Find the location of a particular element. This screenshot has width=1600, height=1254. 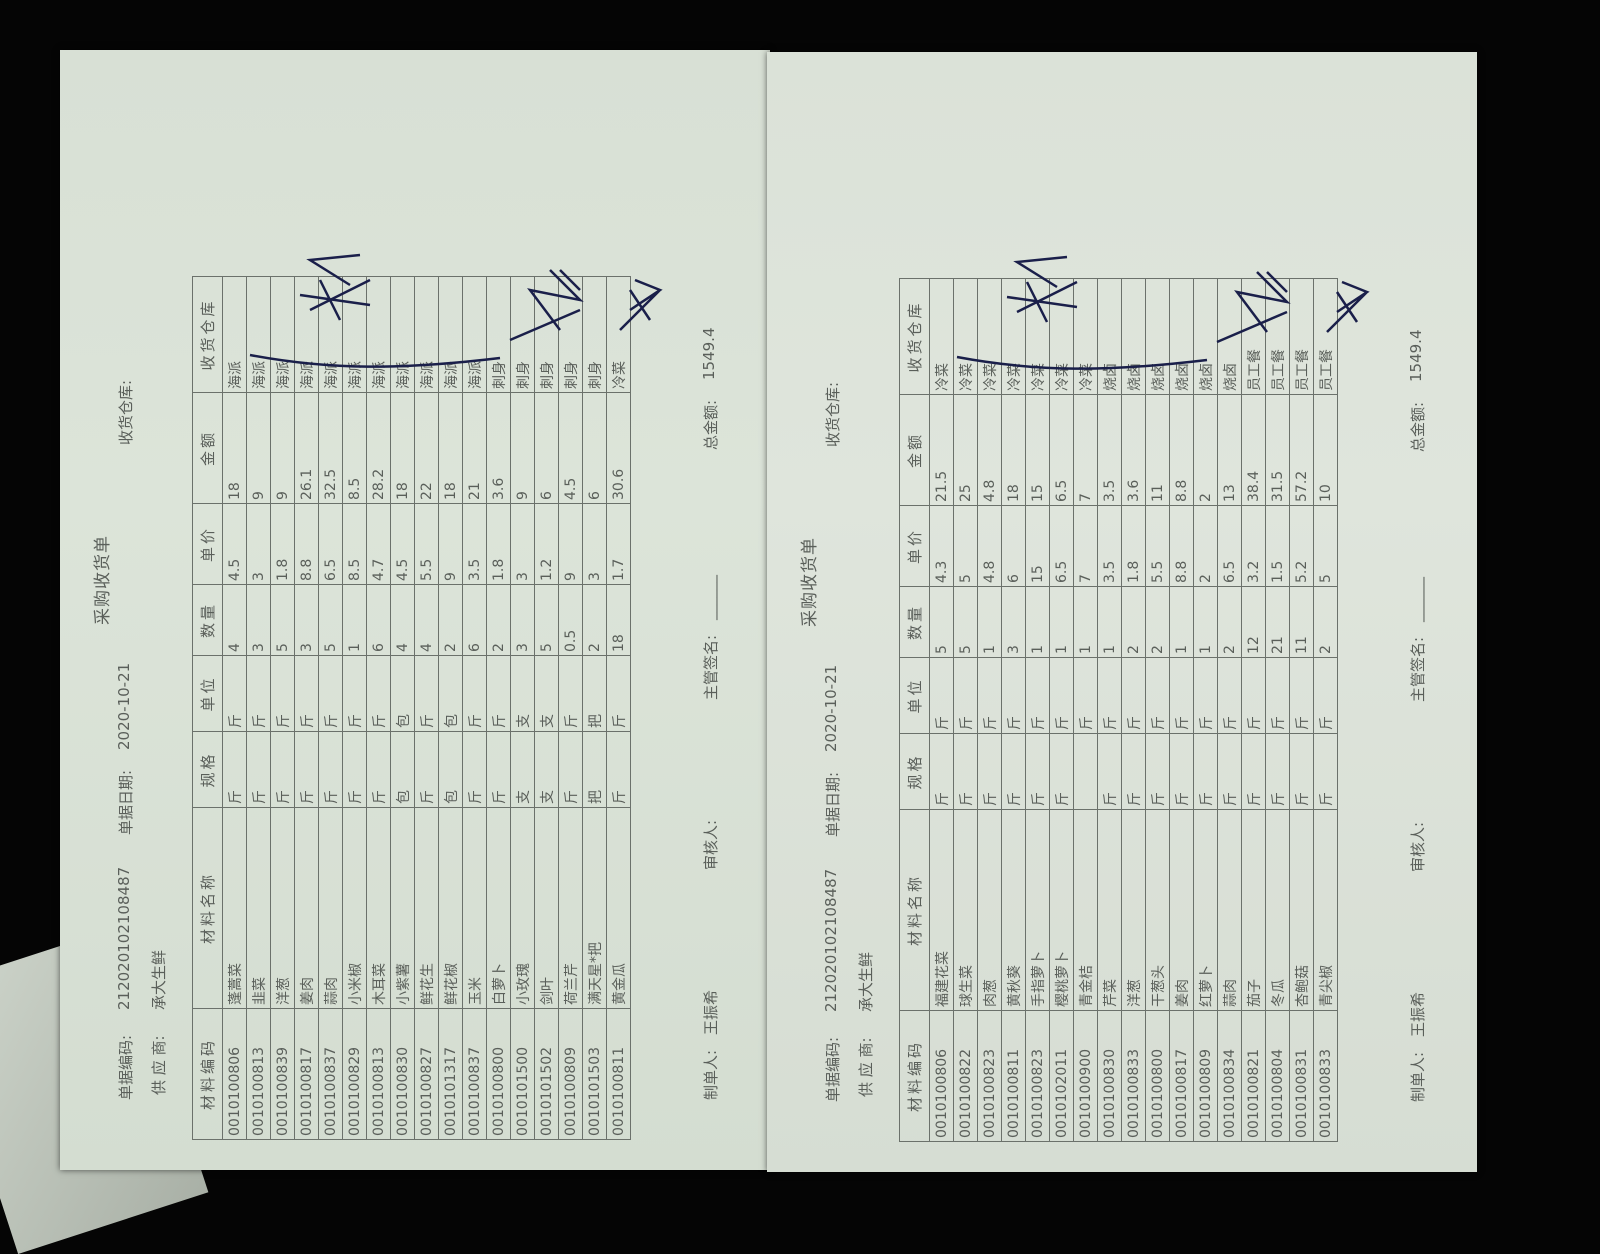

date-label: 单据日期: is located at coordinates (126, 802).